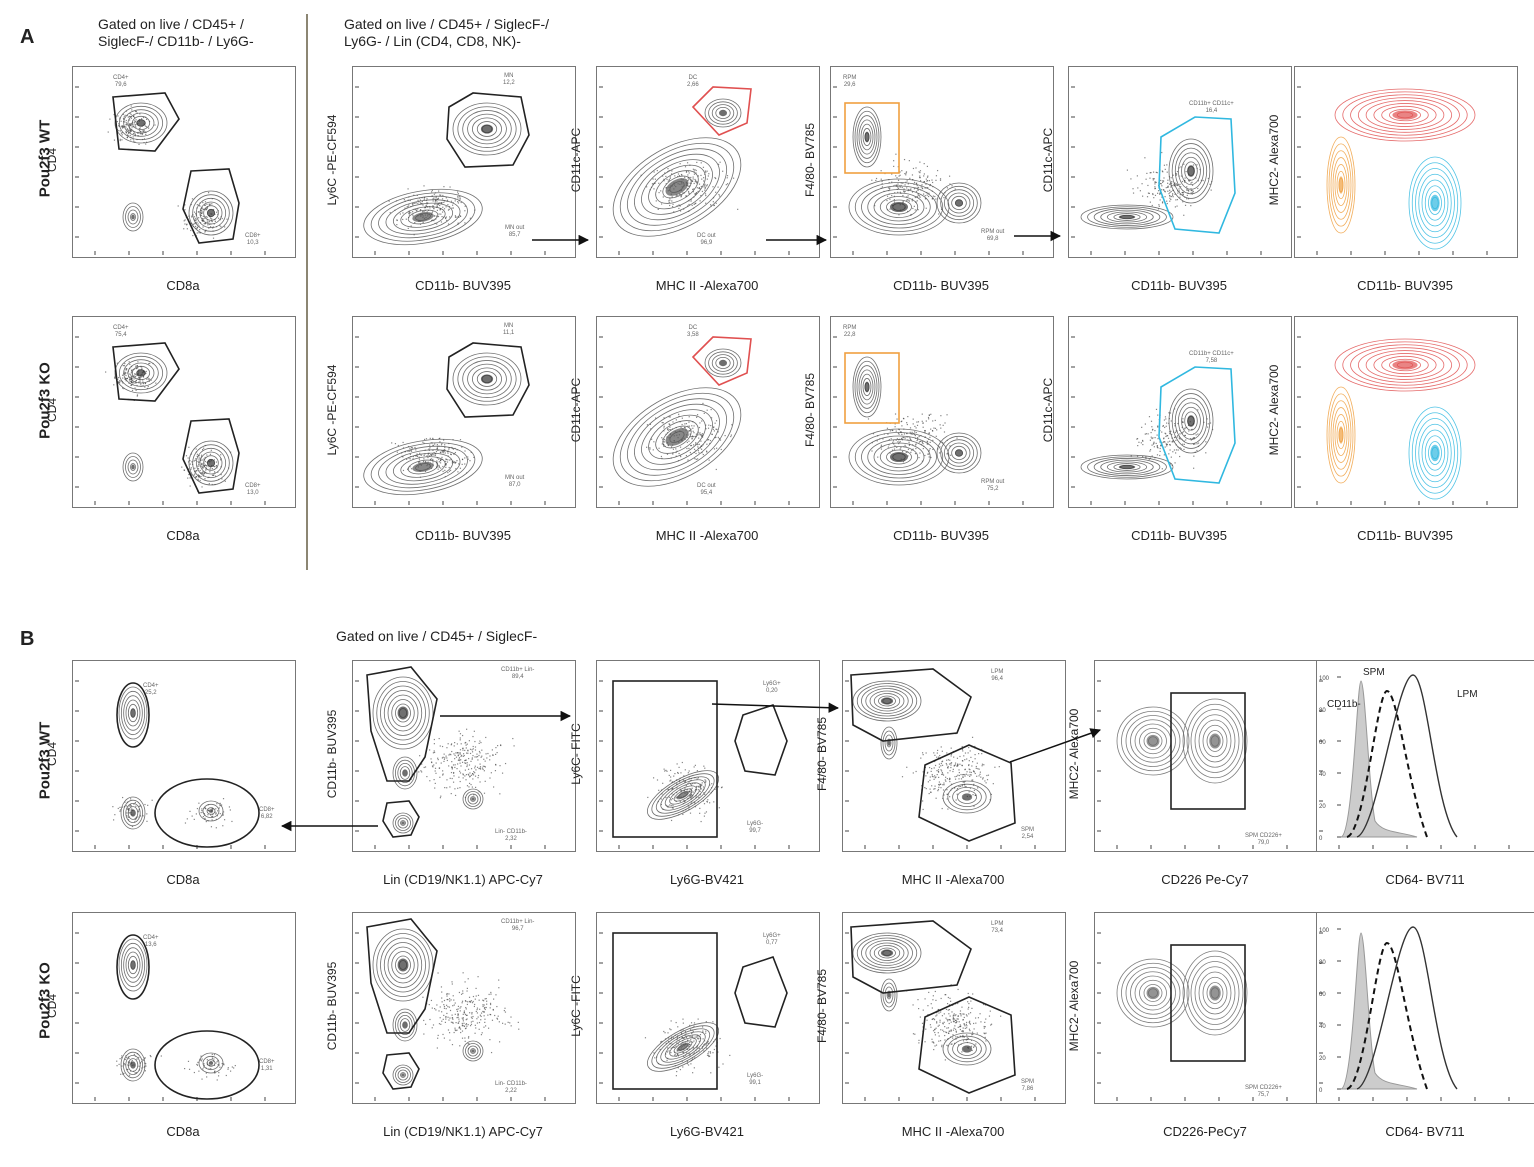 The height and width of the screenshot is (1167, 1534). Describe the element at coordinates (1321, 839) in the screenshot. I see `y-tick-label: 0` at that location.